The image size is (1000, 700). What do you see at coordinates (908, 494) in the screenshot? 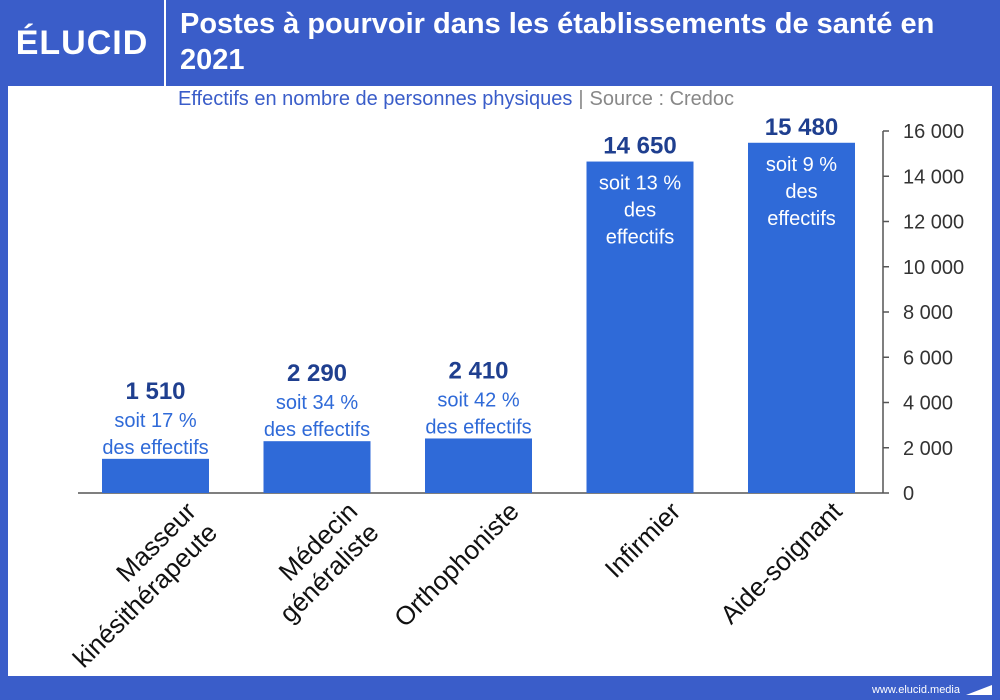
I see `y-tick-label: 0` at bounding box center [908, 494].